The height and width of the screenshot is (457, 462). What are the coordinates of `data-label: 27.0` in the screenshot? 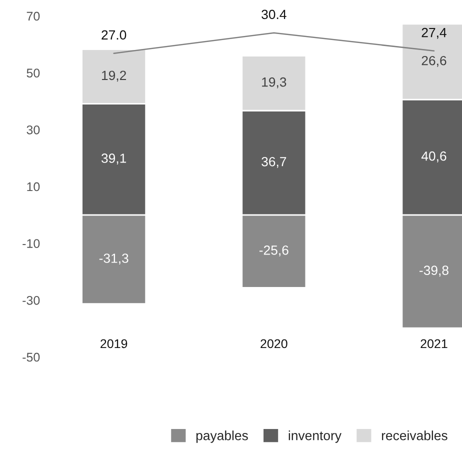 It's located at (114, 35).